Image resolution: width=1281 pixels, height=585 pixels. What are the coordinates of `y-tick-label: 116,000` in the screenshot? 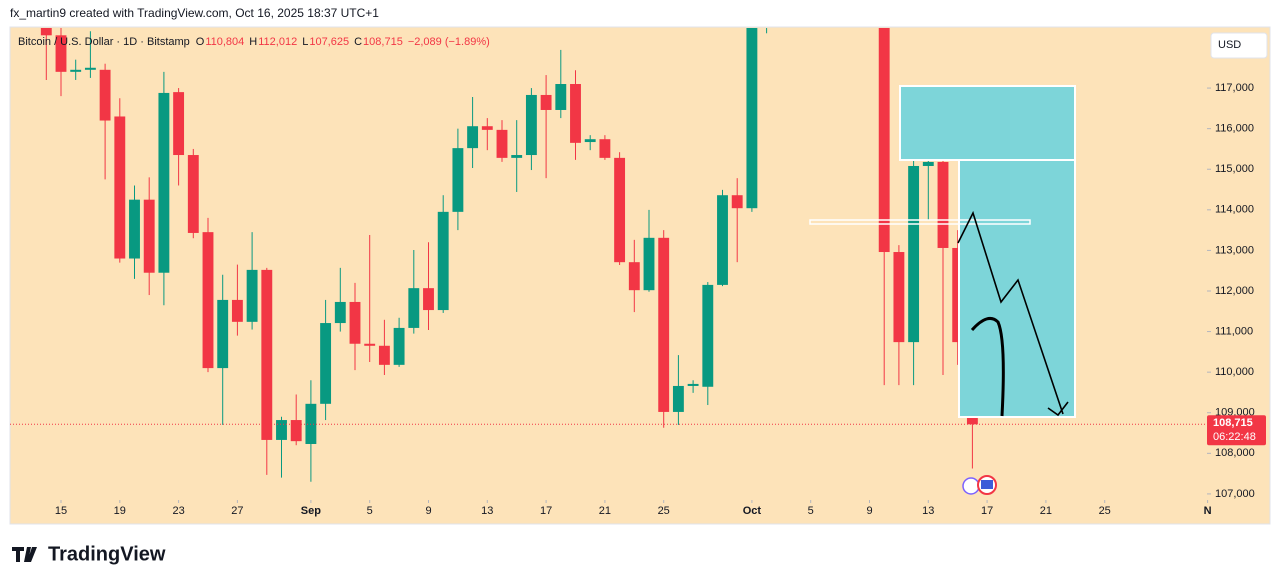 It's located at (1234, 129).